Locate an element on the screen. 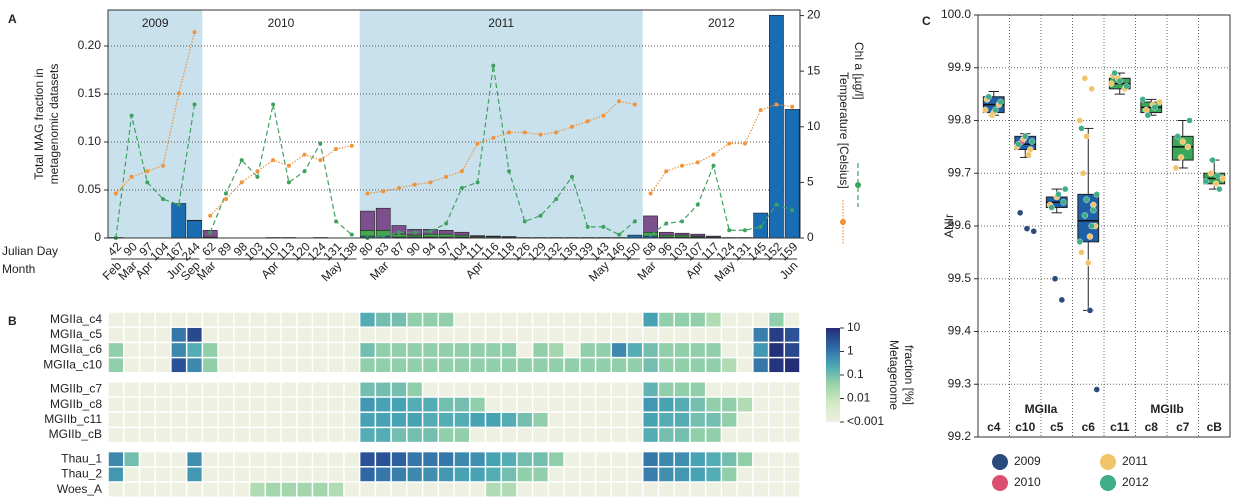 The image size is (1258, 501). row-label: MGIIa_c6 is located at coordinates (76, 349).